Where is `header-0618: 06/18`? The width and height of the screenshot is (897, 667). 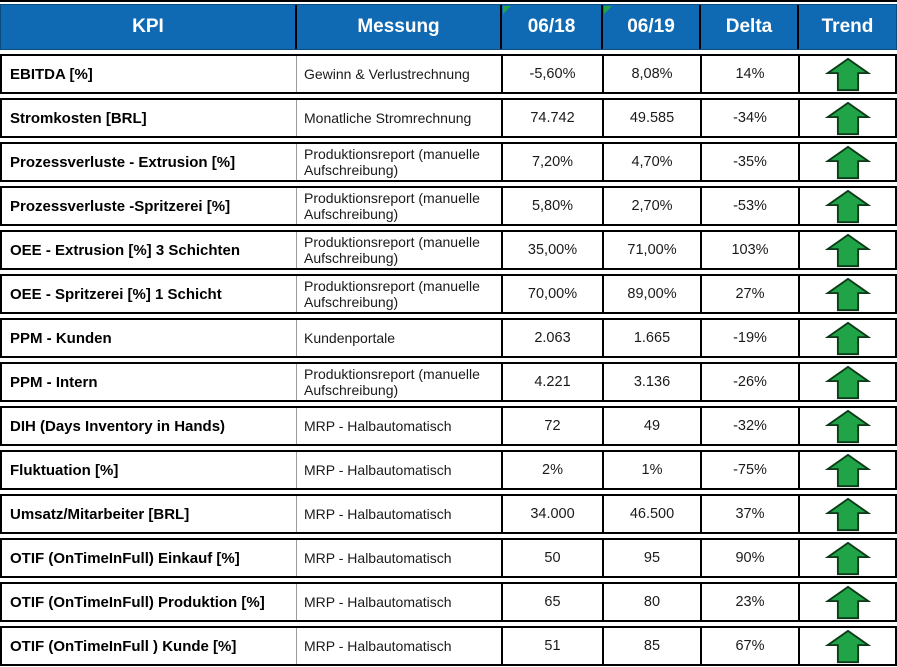 header-0618: 06/18 is located at coordinates (550, 27).